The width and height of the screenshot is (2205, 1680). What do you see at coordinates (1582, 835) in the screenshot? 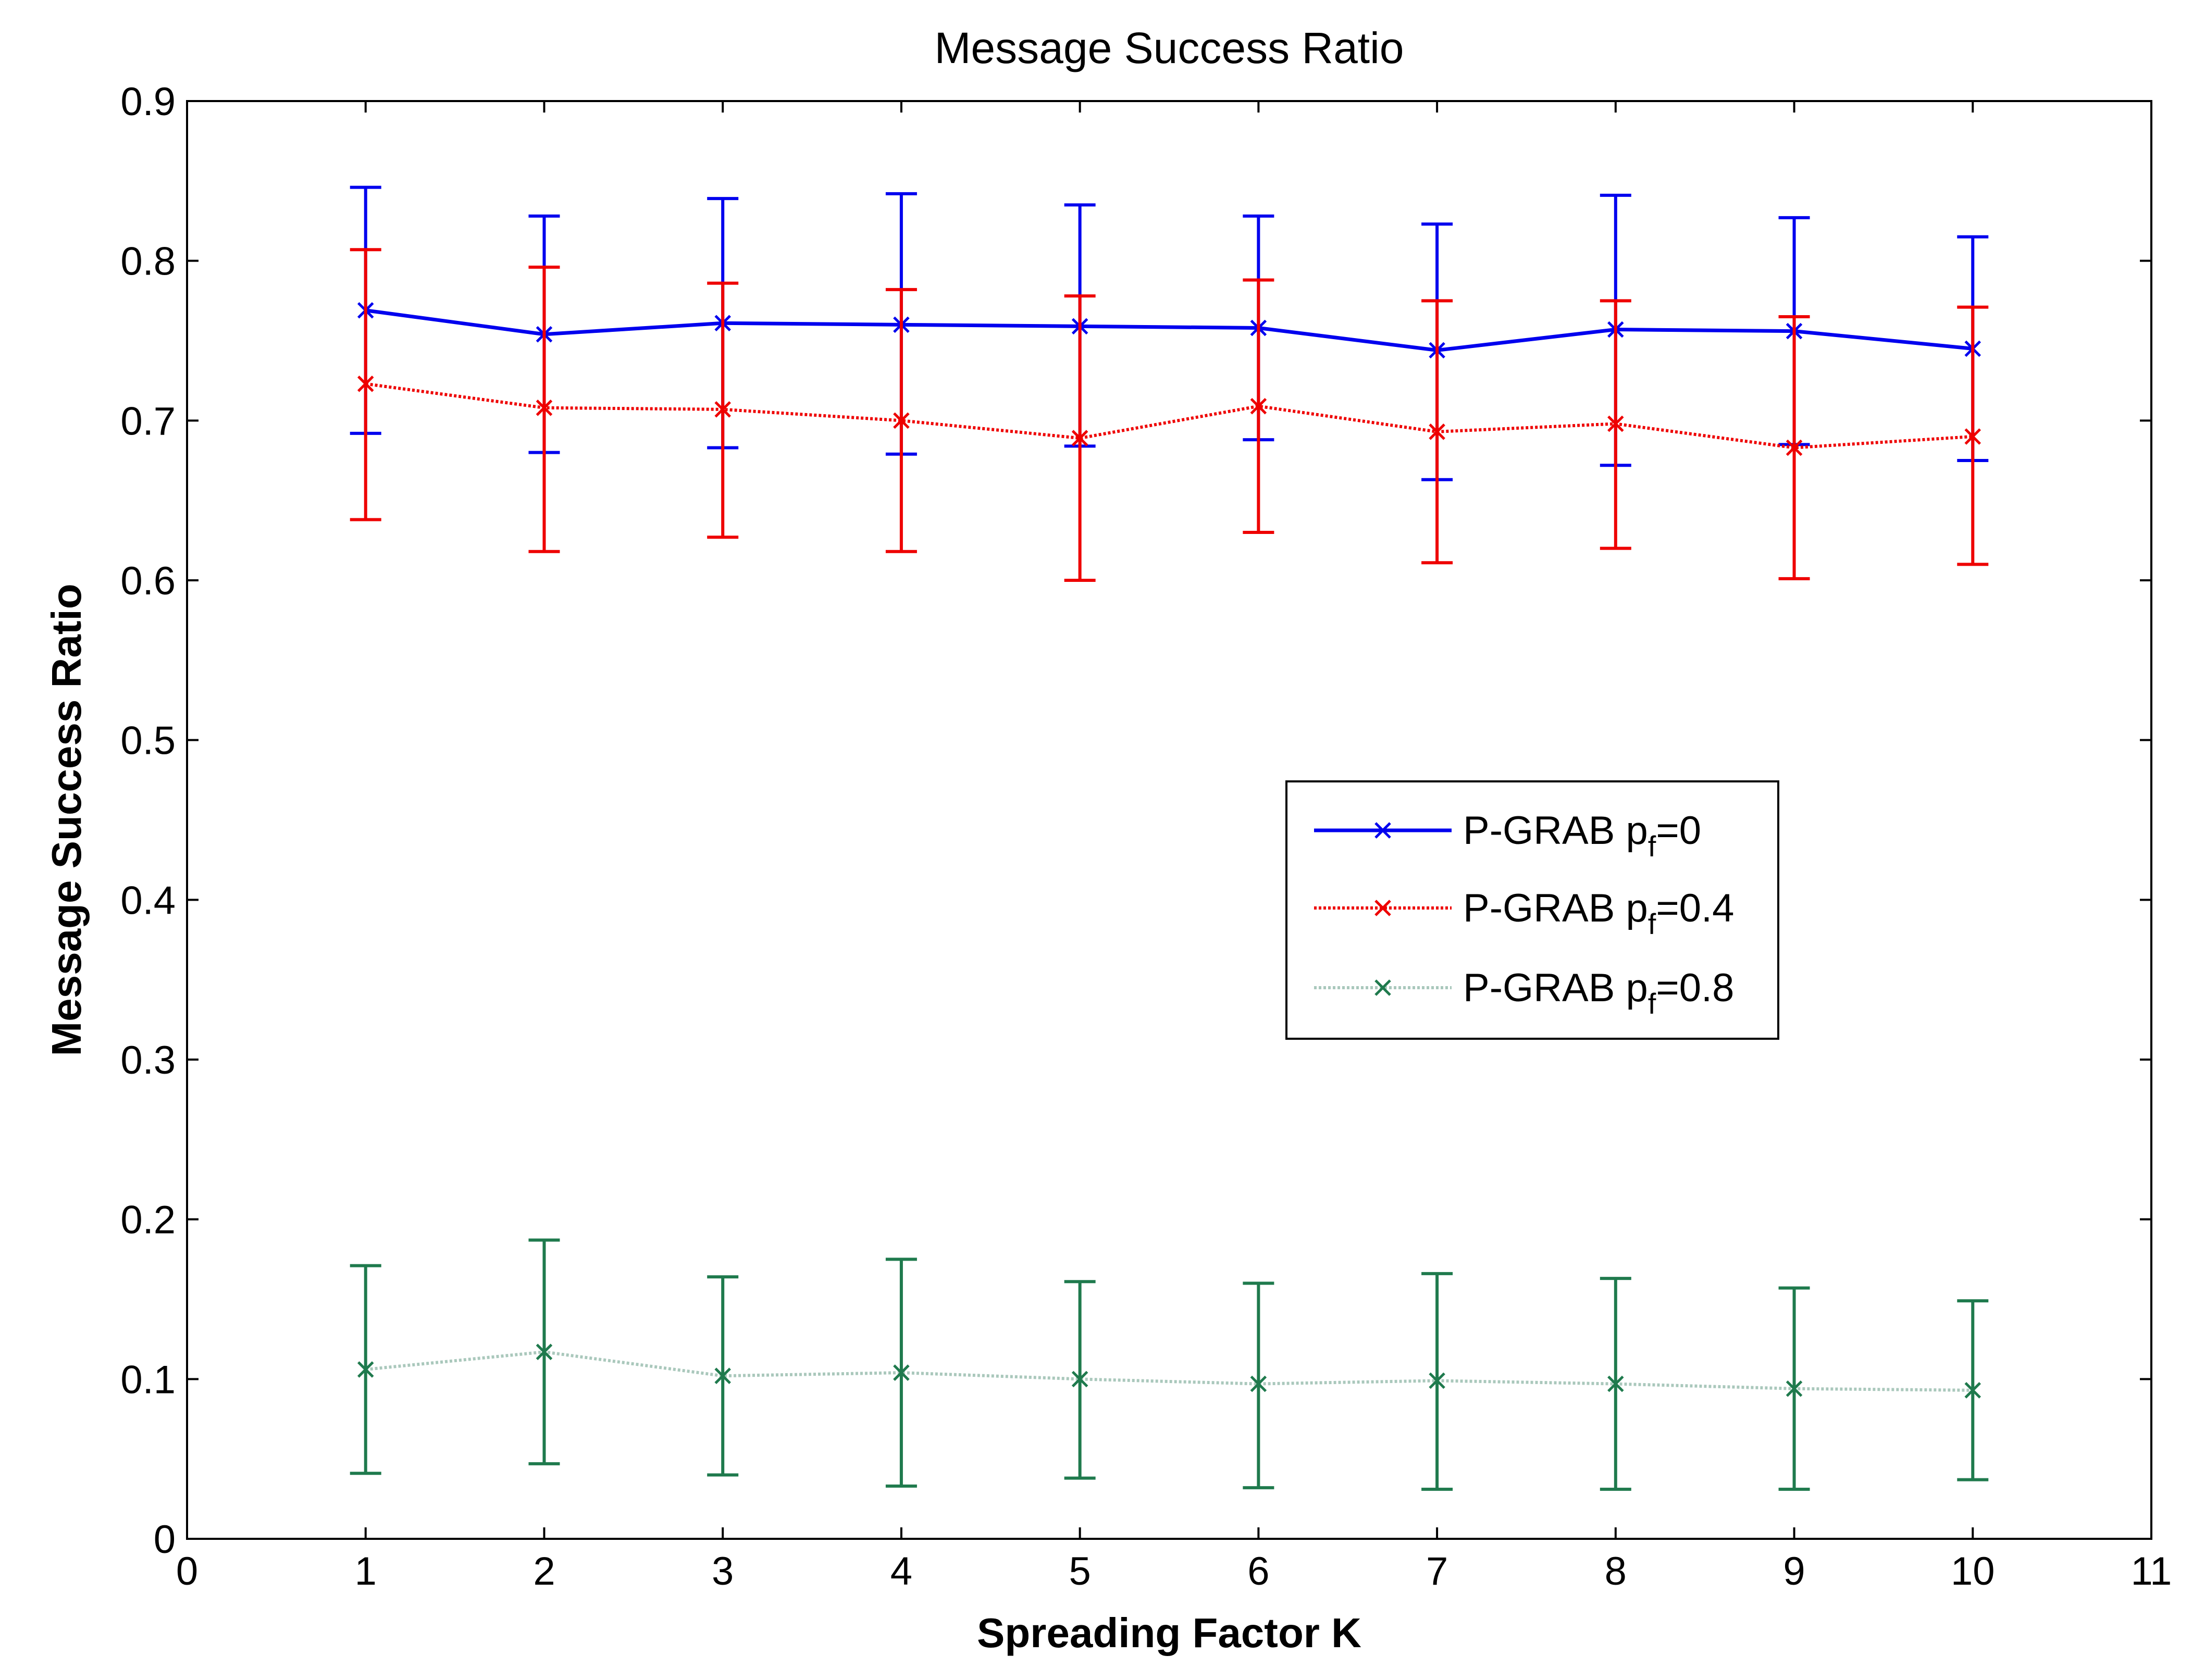
I see `legend-label-0: P-GRAB pf=0` at bounding box center [1582, 835].